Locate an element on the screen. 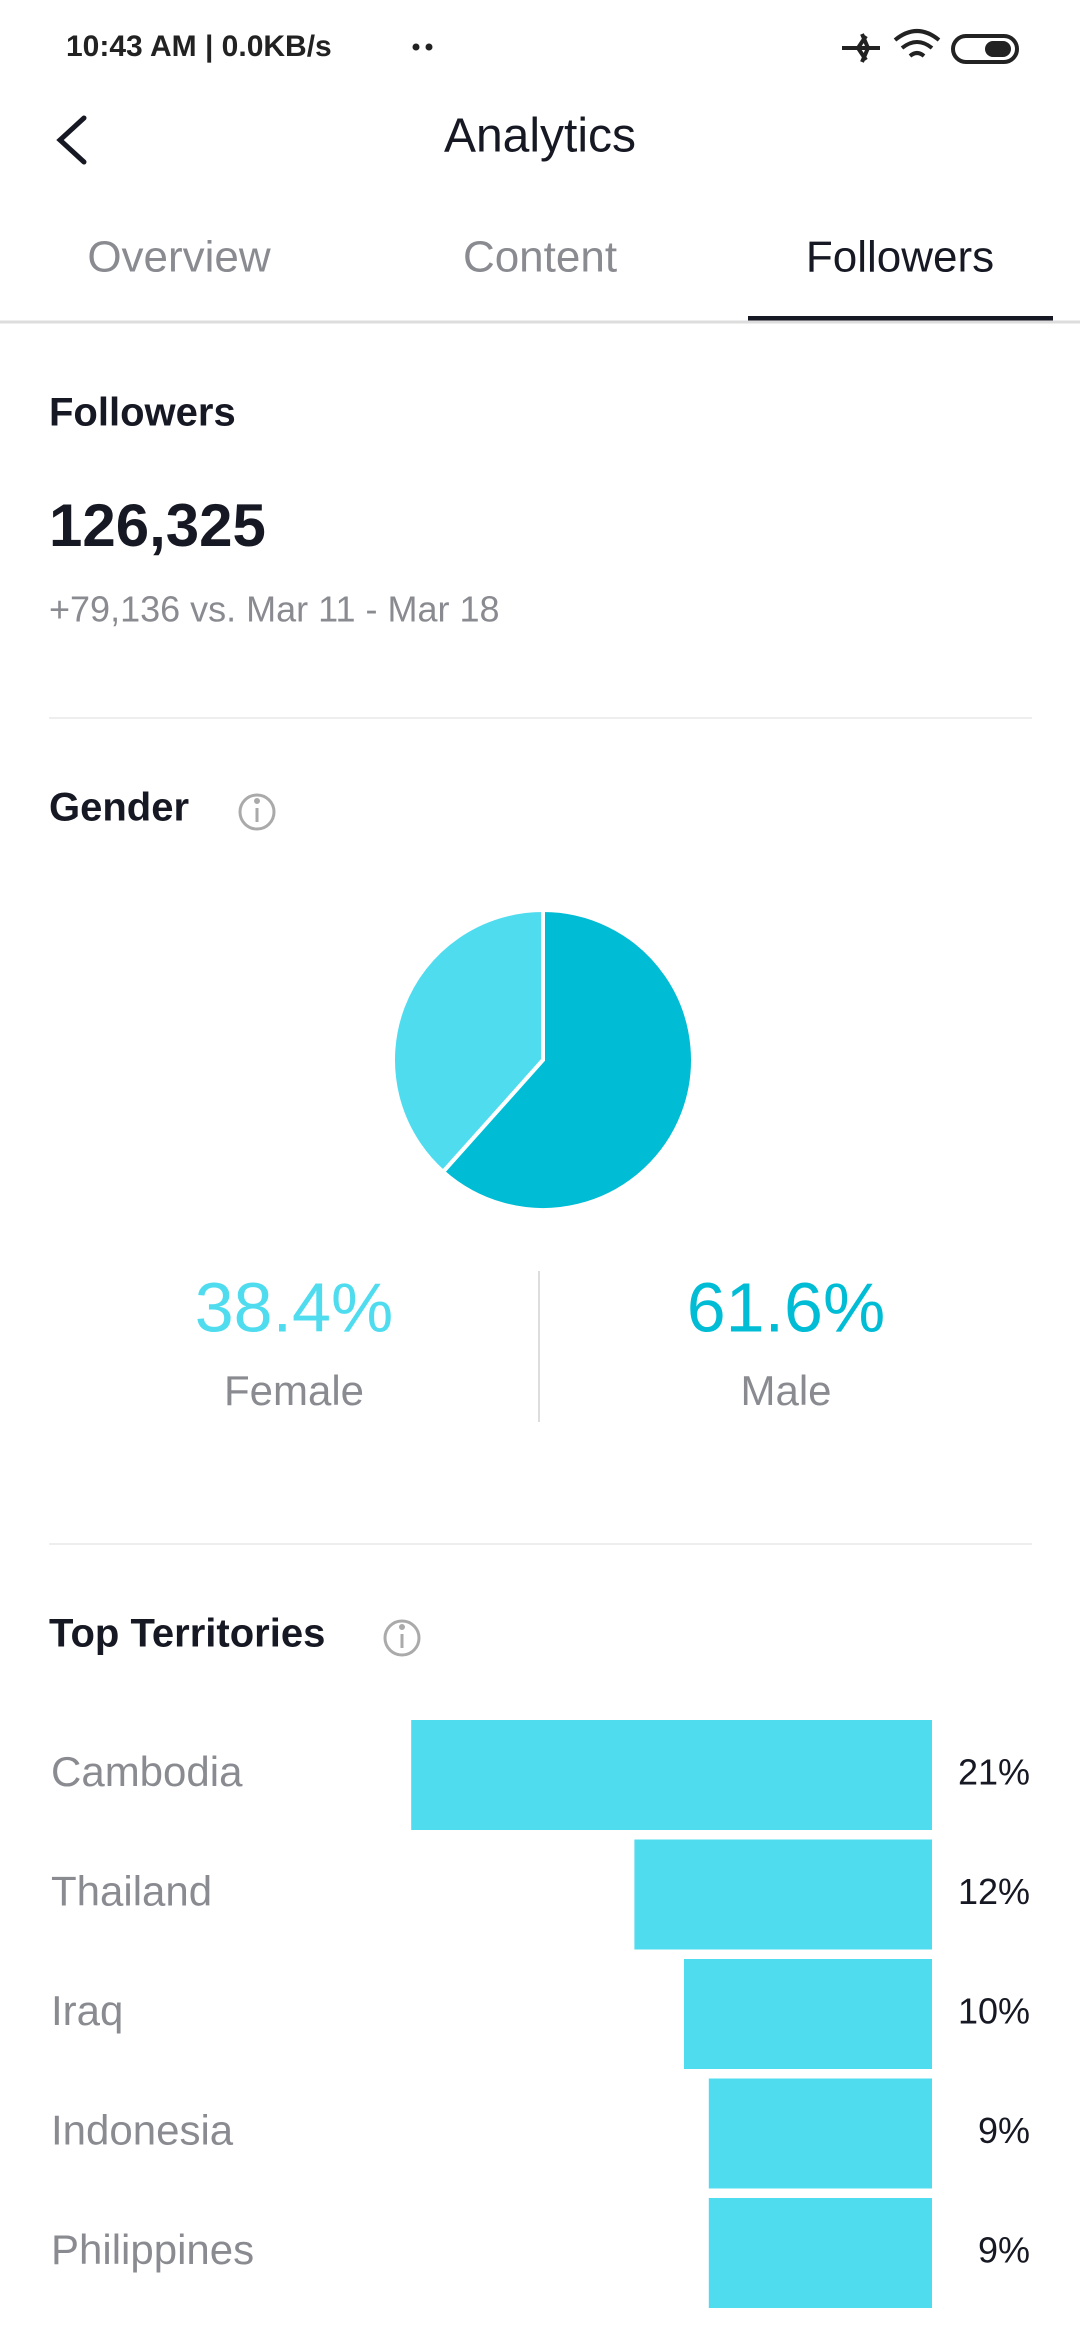 This screenshot has width=1080, height=2340. tab-indicator is located at coordinates (900, 319).